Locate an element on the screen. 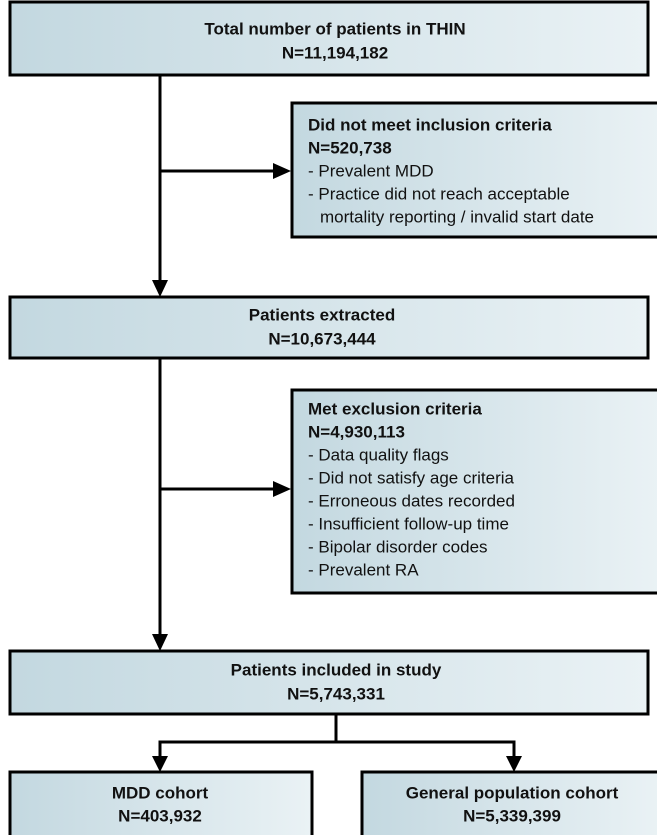 Image resolution: width=657 pixels, height=835 pixels. exclusion-item: mortality reporting / invalid start date is located at coordinates (457, 216).